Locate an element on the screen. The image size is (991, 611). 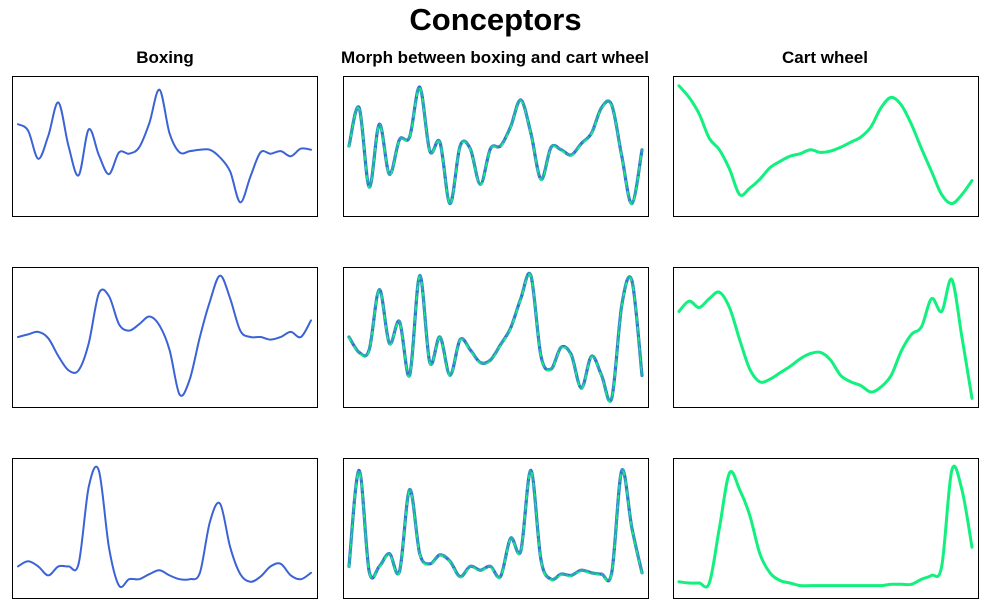
morph-series-row-2-cartwheel-trace is located at coordinates (495, 338).